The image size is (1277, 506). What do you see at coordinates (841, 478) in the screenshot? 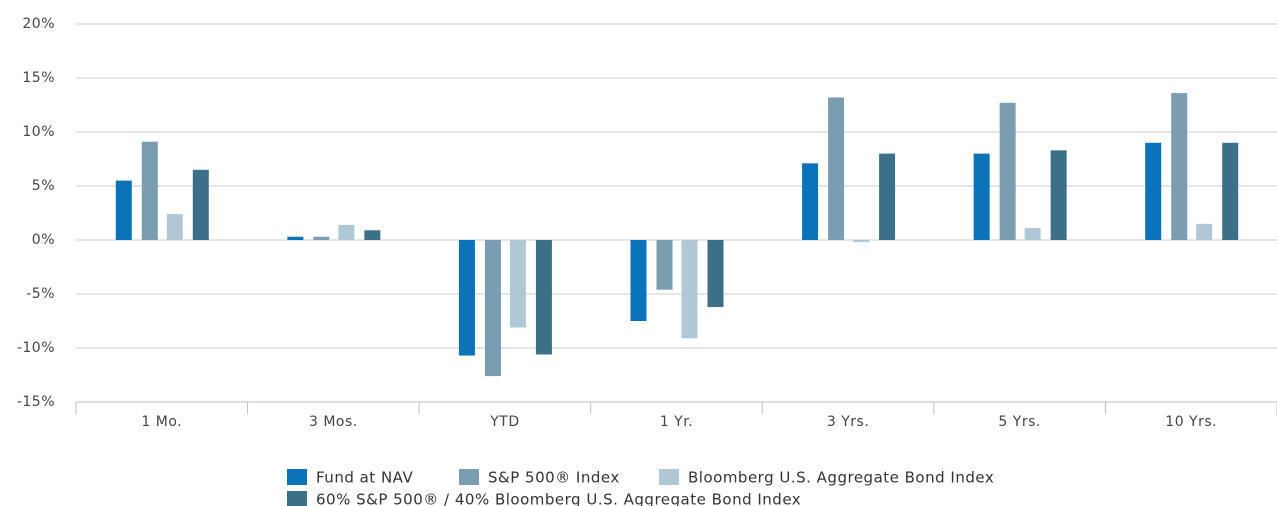
I see `legend-label: Bloomberg U.S. Aggregate Bond Index` at bounding box center [841, 478].